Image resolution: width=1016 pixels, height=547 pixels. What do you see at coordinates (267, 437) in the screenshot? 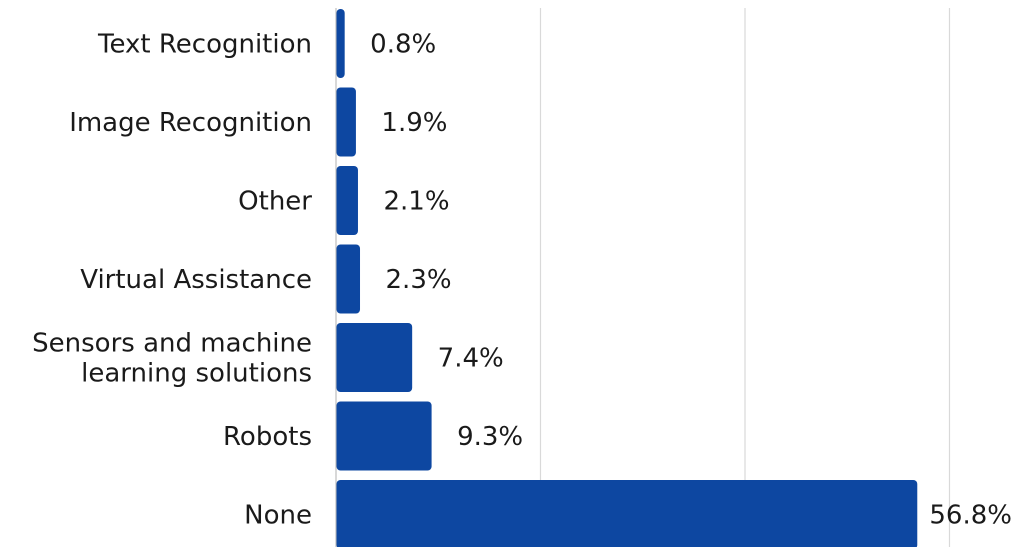
I see `category-label-5: Robots` at bounding box center [267, 437].